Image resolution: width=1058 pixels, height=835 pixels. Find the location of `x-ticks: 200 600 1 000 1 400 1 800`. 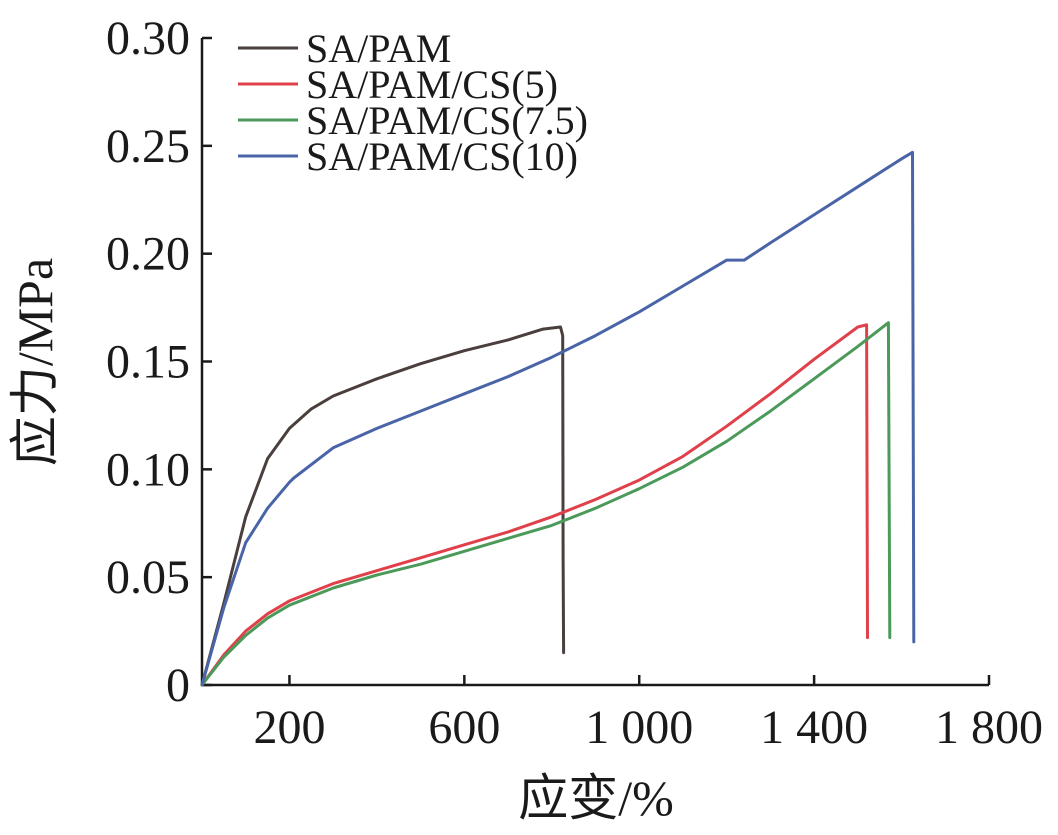

x-ticks: 200 600 1 000 1 400 1 800 is located at coordinates (648, 714).